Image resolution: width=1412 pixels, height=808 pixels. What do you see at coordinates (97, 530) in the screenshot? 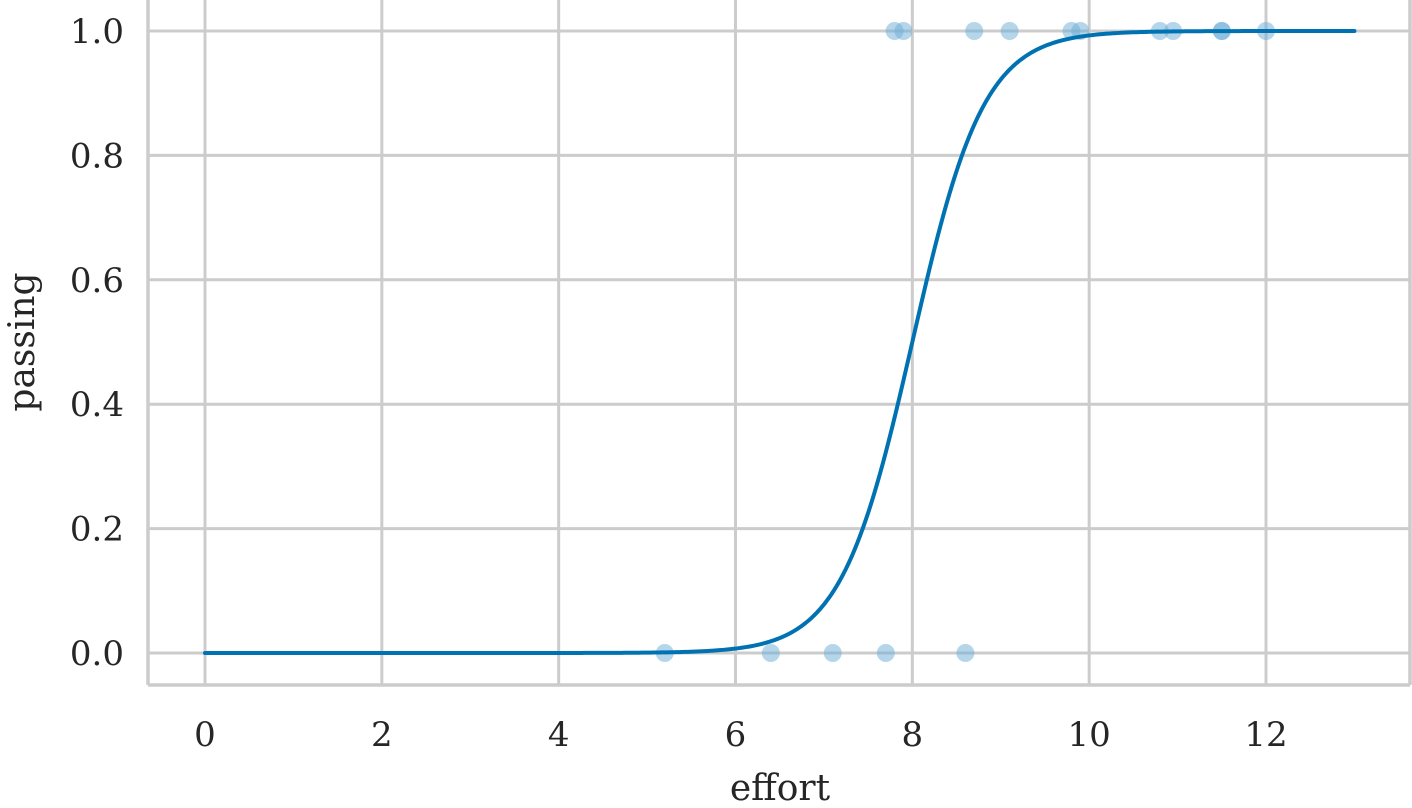
I see `y-tick-label: 0.2` at bounding box center [97, 530].